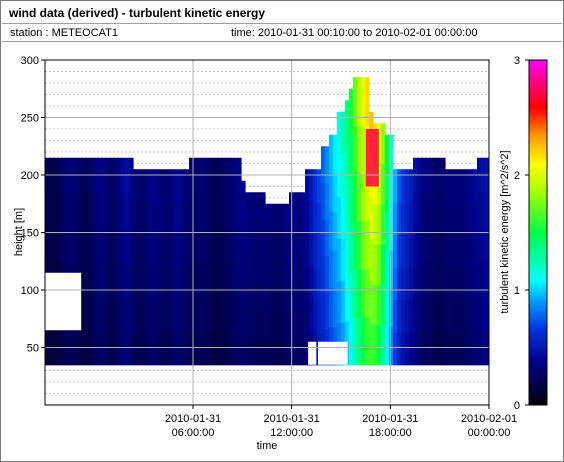 The image size is (564, 462). What do you see at coordinates (30, 61) in the screenshot?
I see `y-tick-label: 300` at bounding box center [30, 61].